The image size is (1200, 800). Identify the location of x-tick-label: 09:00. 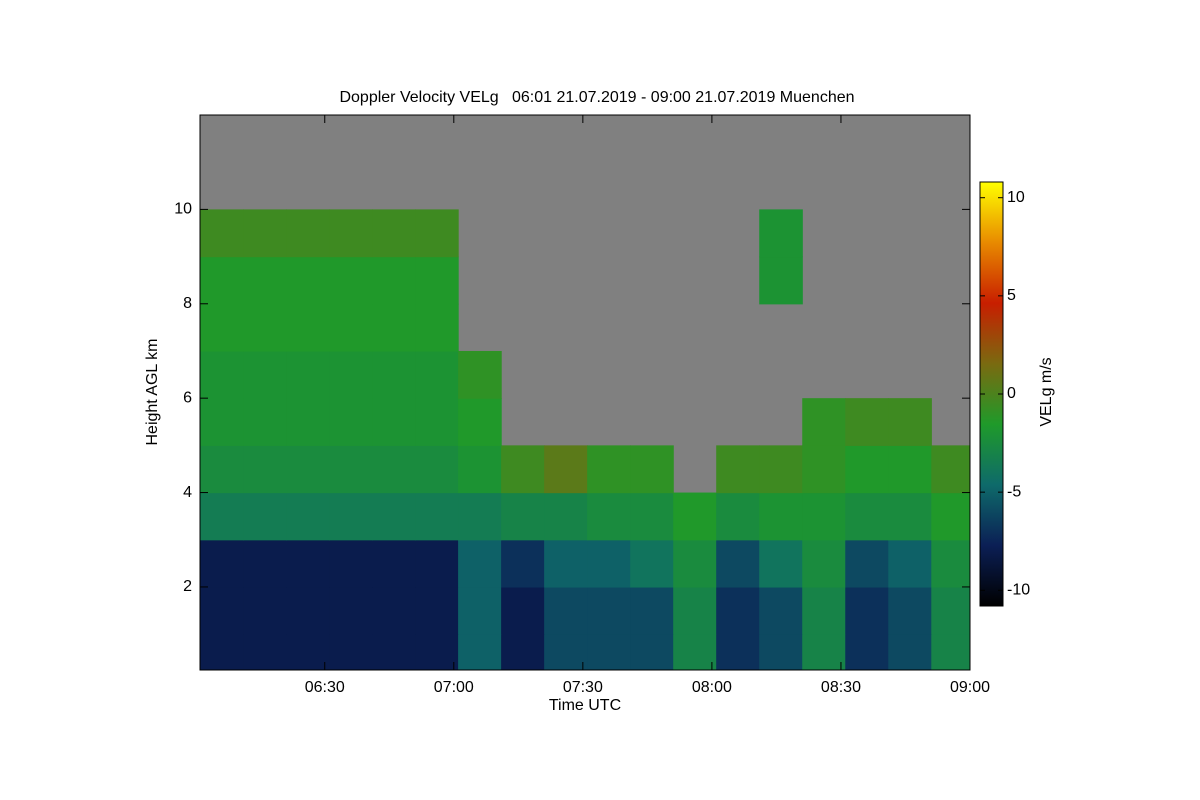
(970, 687).